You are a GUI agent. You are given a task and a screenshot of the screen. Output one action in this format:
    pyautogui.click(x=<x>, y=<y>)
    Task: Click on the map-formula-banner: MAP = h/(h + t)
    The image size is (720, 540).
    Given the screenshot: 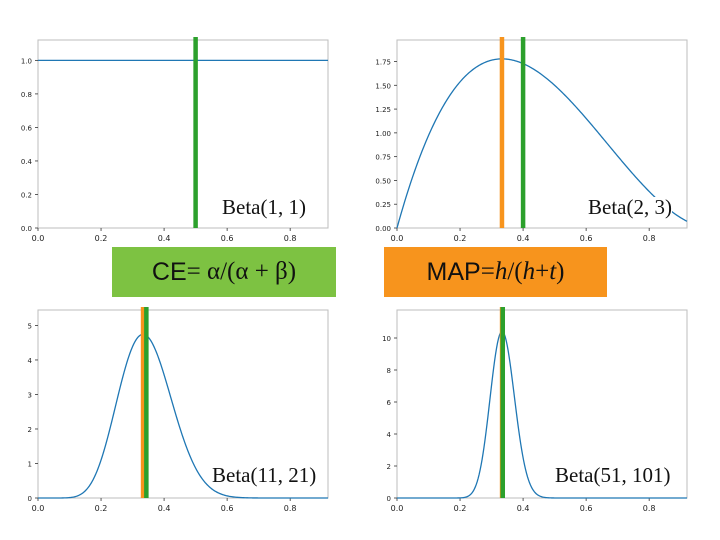 What is the action you would take?
    pyautogui.click(x=495, y=272)
    